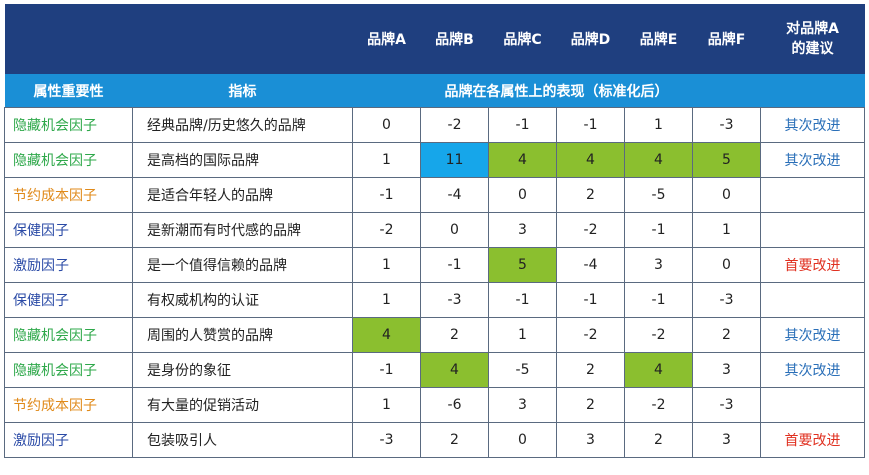  I want to click on table-row: 保健因子 有权威机构的认证 1 -3 -1 -1 -1 -3, so click(434, 300).